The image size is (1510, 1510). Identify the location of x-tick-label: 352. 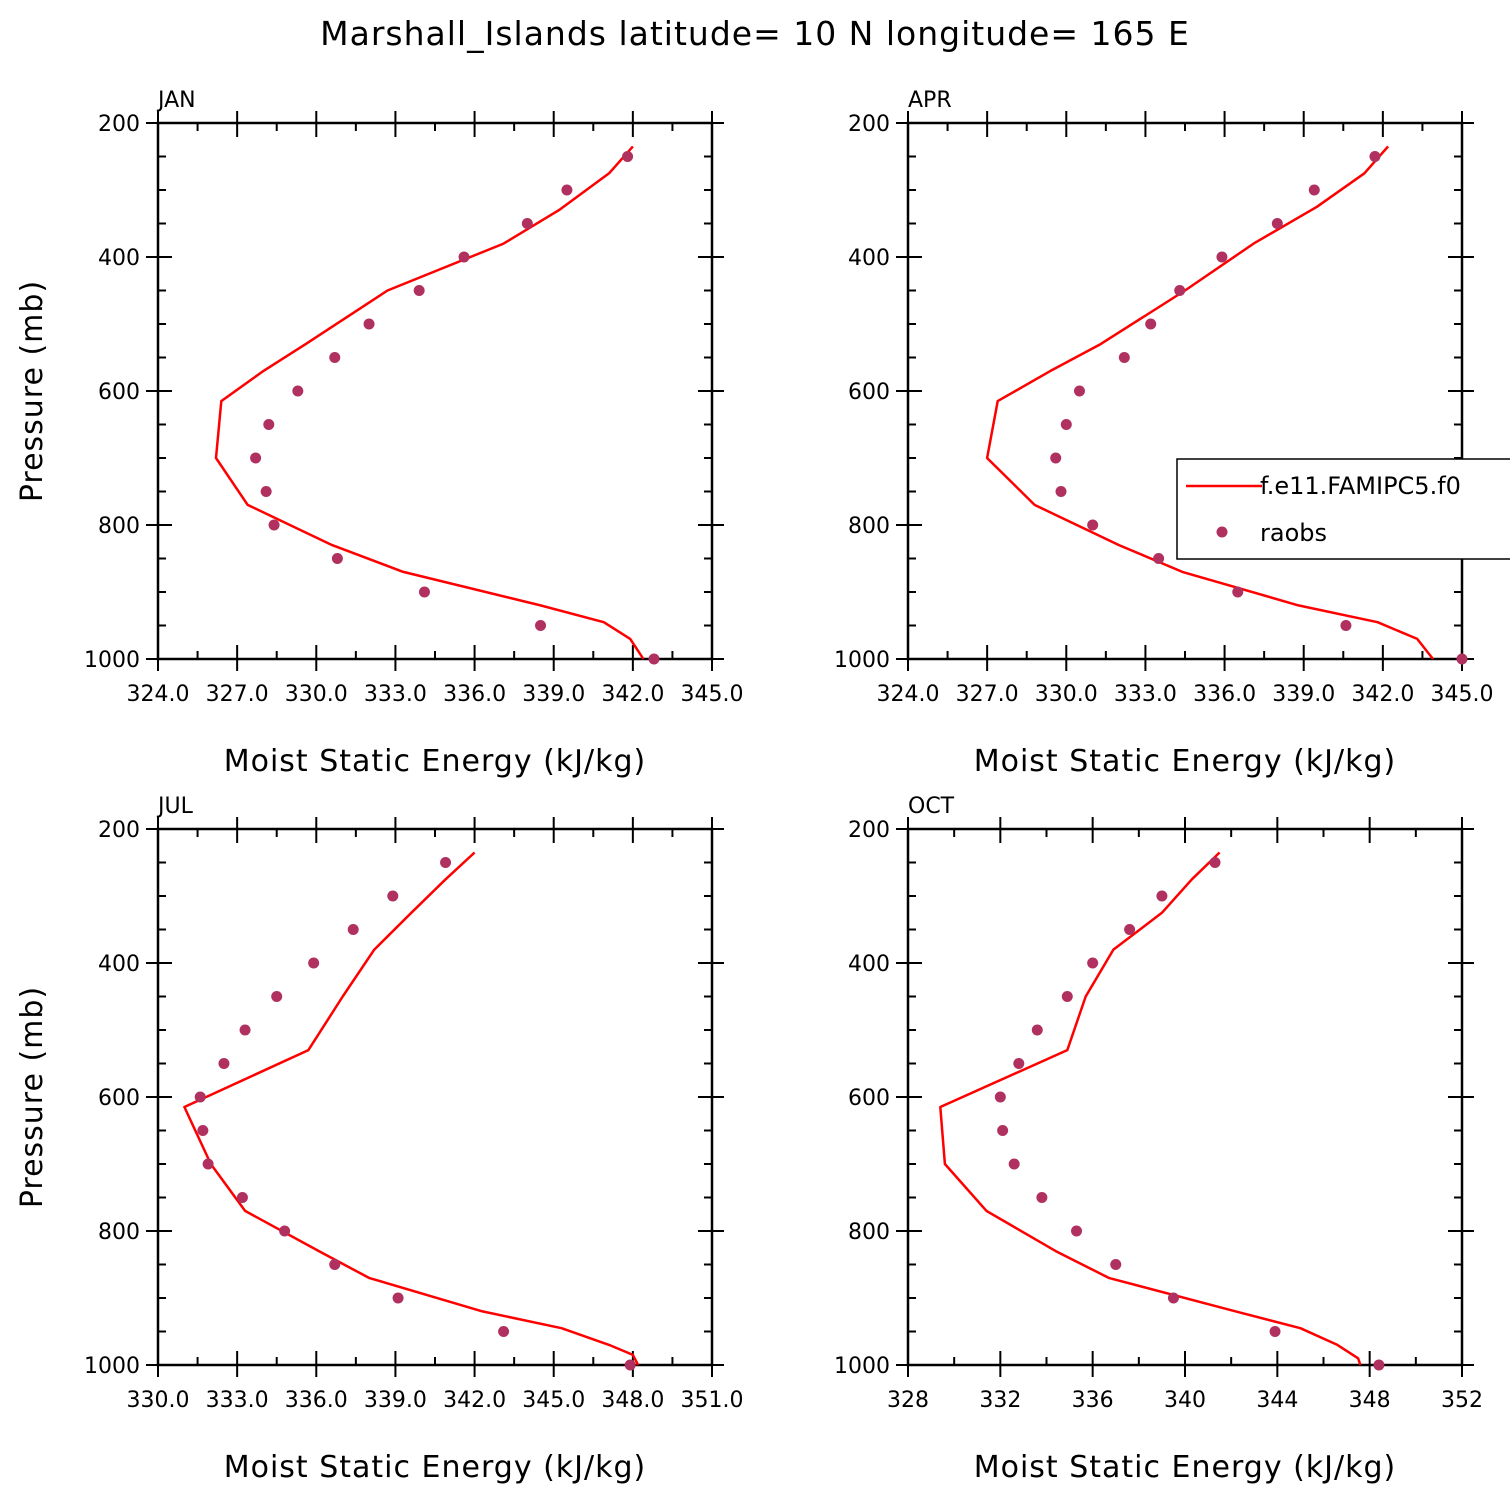
(1462, 1400).